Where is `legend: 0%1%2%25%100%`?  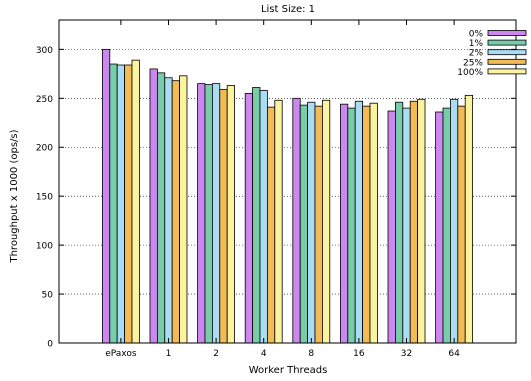
legend: 0%1%2%25%100% is located at coordinates (492, 54).